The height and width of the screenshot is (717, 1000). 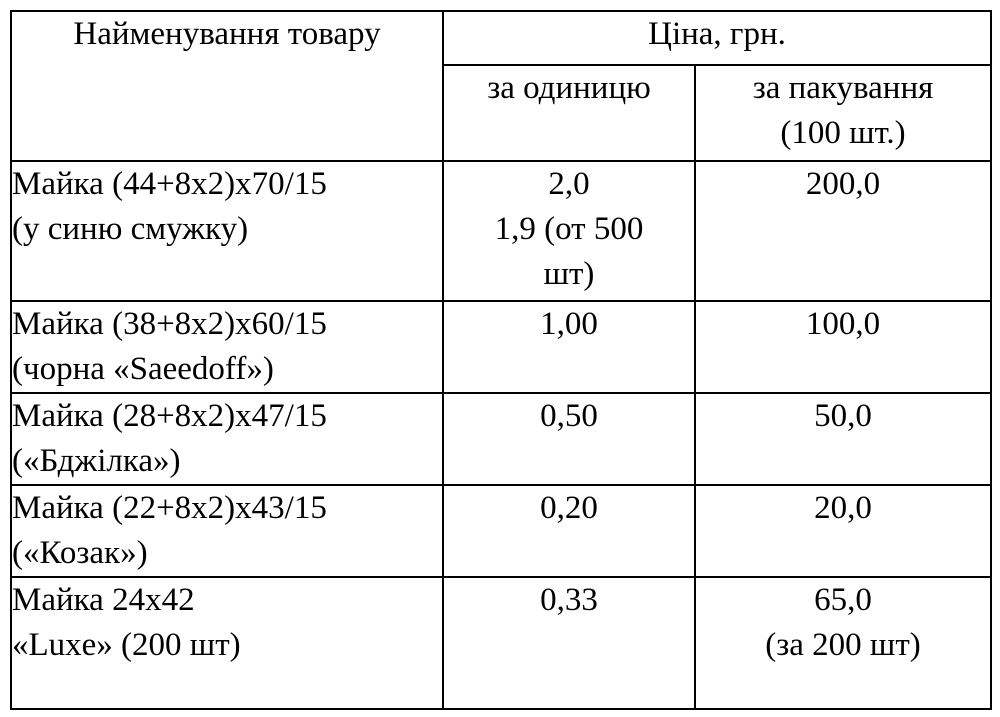 I want to click on product-name-line1: Майка (28+8х2)х47/15, so click(x=169, y=416).